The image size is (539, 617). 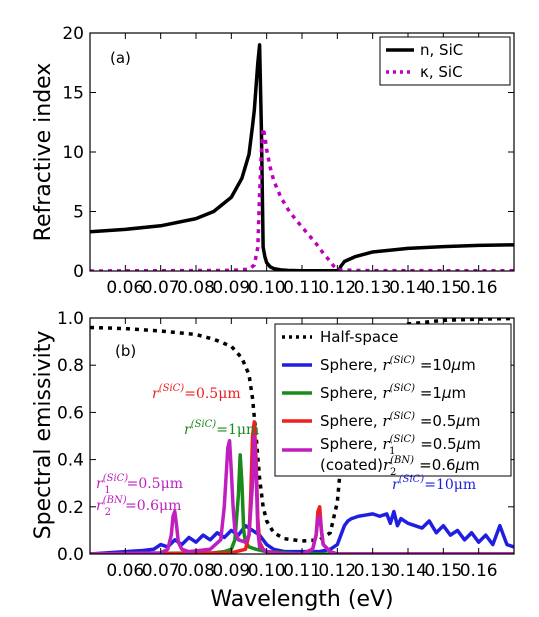 What do you see at coordinates (400, 466) in the screenshot?
I see `legend-label-sphere-coated-line2: (coated)r(BN) 2 =0.6μm` at bounding box center [400, 466].